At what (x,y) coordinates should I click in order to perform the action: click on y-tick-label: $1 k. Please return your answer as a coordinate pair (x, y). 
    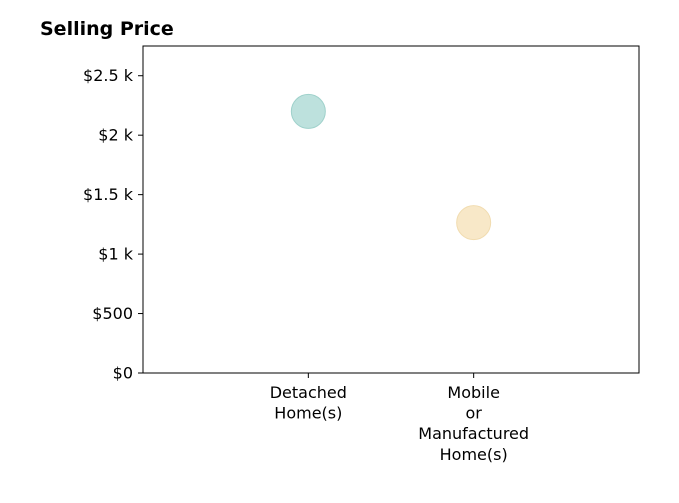
    Looking at the image, I should click on (115, 254).